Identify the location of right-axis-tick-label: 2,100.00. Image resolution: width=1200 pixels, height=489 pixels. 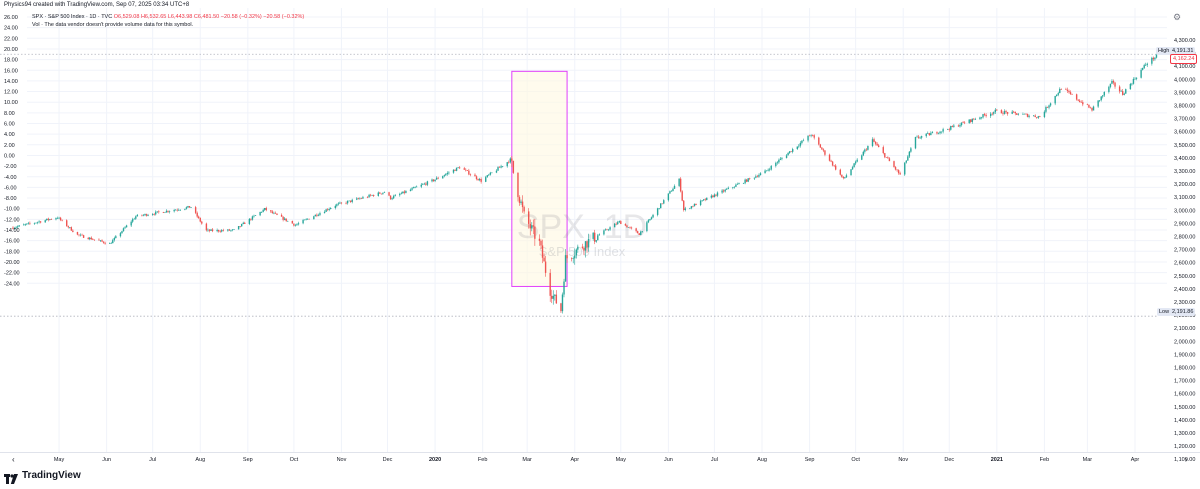
(1184, 329).